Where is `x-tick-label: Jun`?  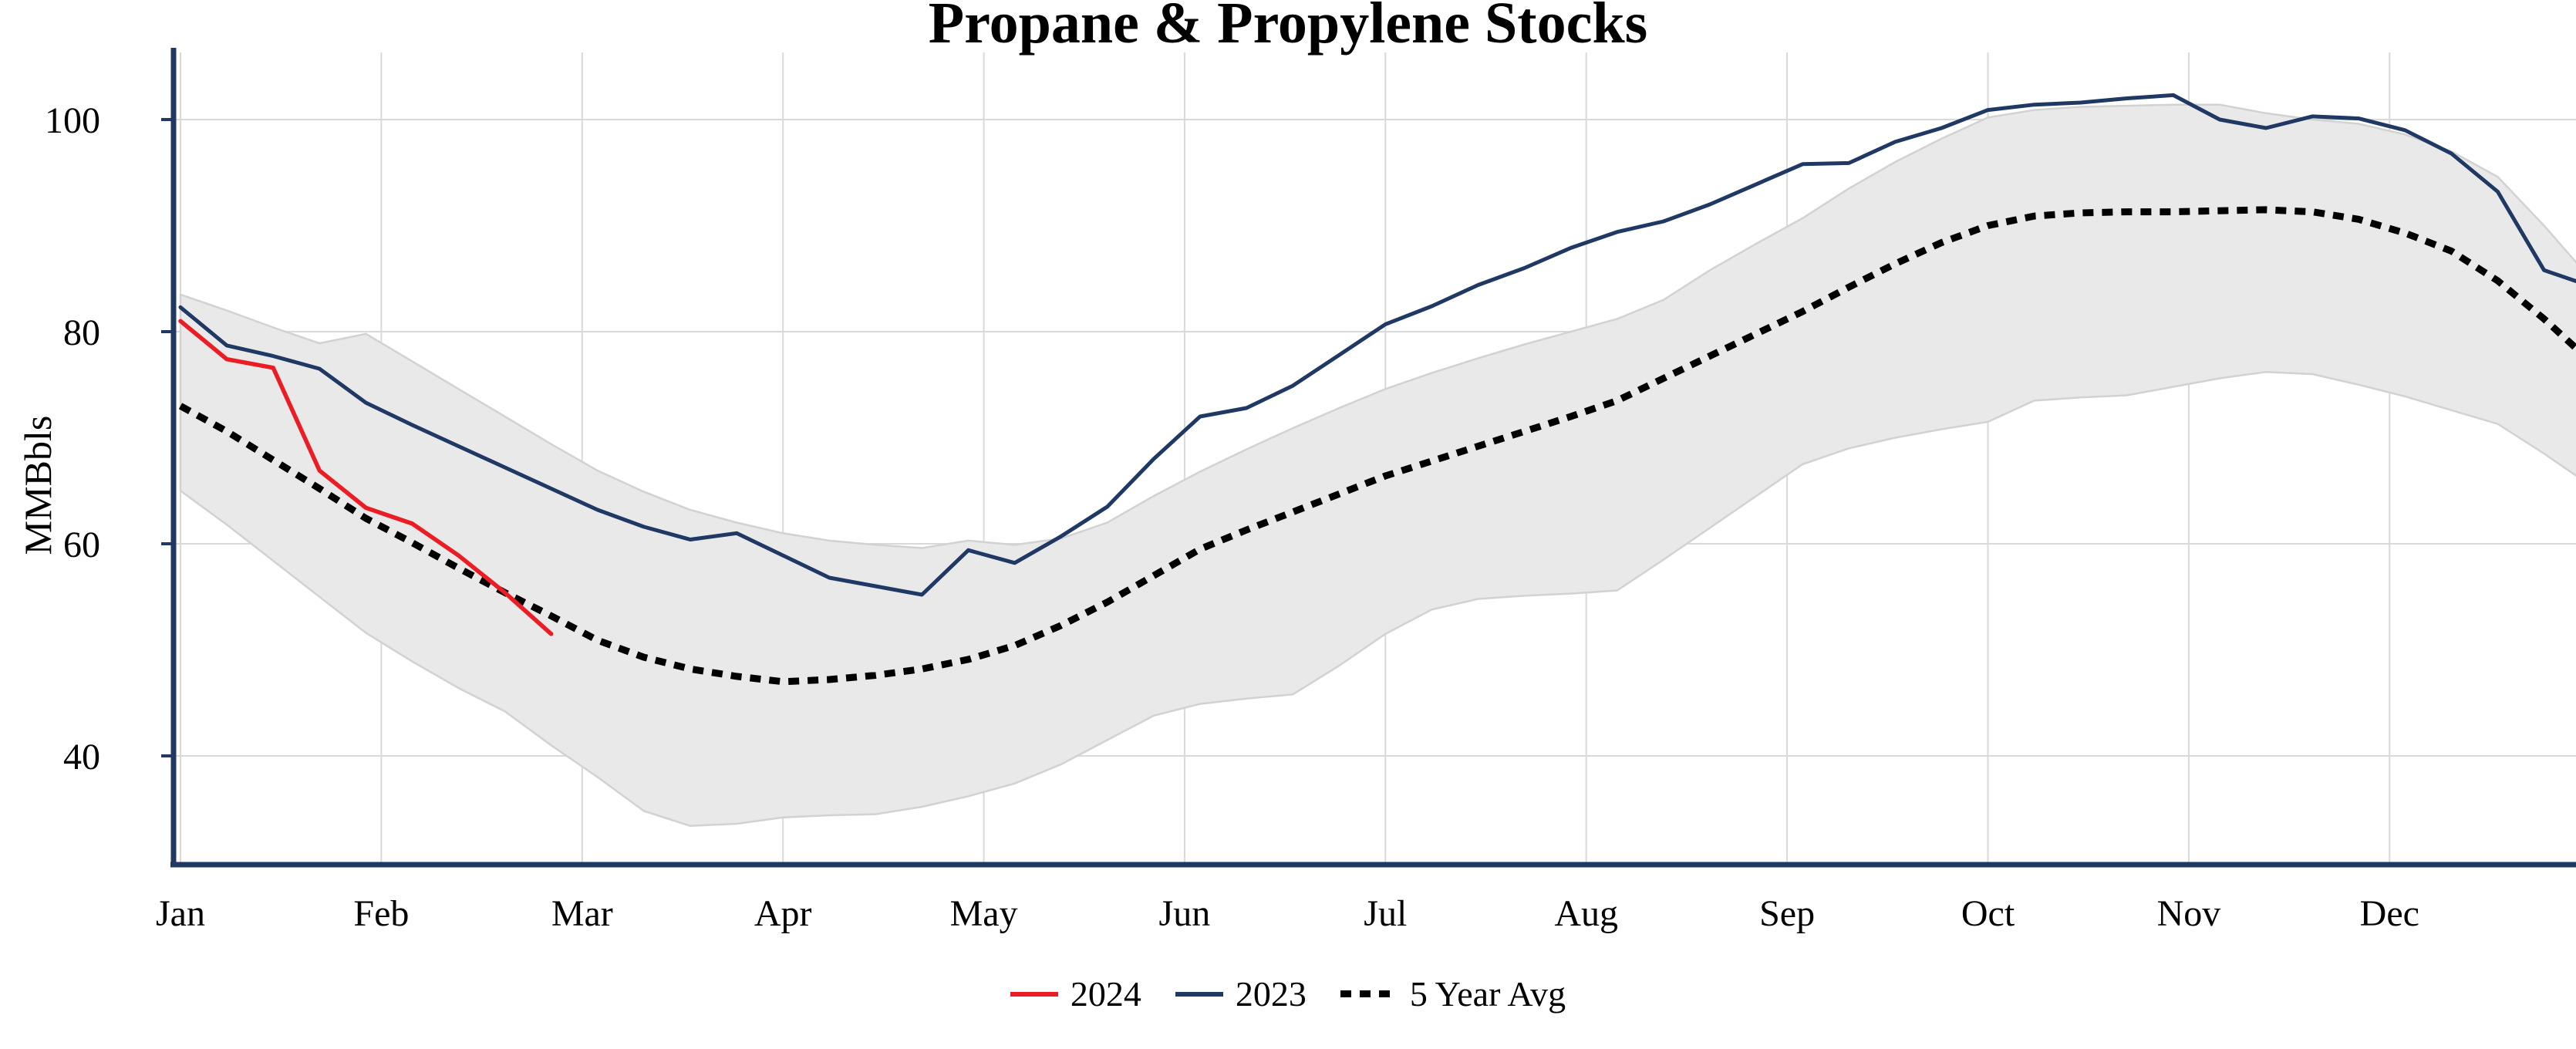 x-tick-label: Jun is located at coordinates (1185, 914).